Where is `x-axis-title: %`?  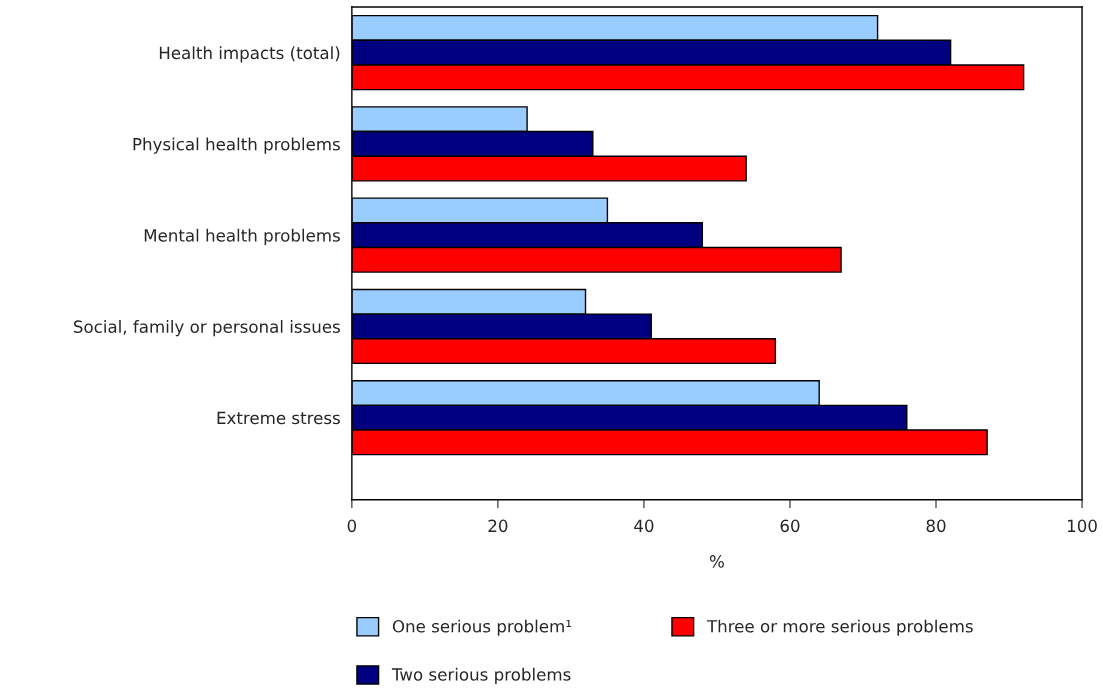
x-axis-title: % is located at coordinates (716, 561).